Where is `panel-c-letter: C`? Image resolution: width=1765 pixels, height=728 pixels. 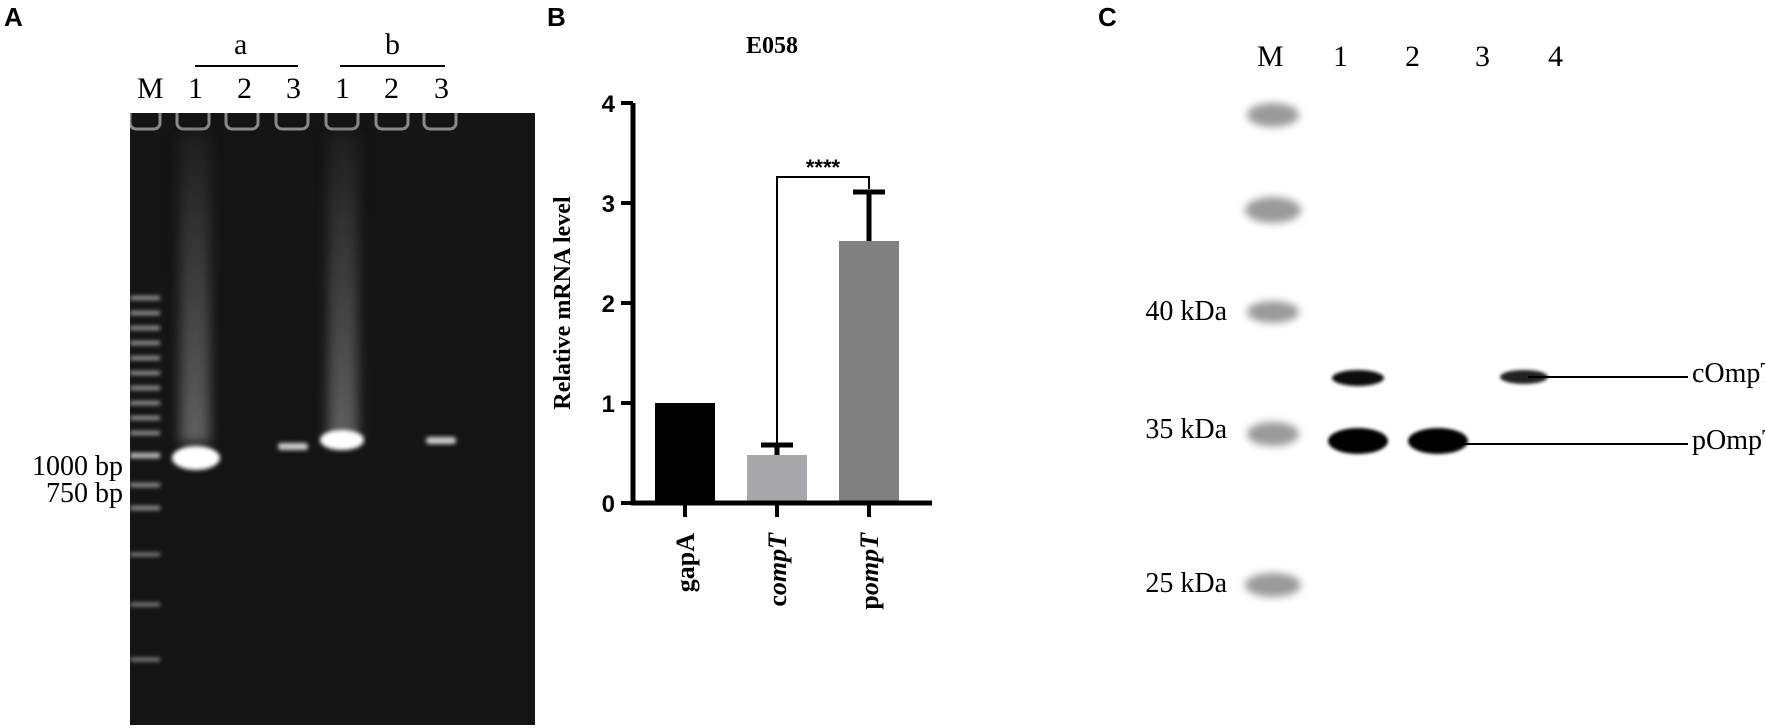 panel-c-letter: C is located at coordinates (1107, 17).